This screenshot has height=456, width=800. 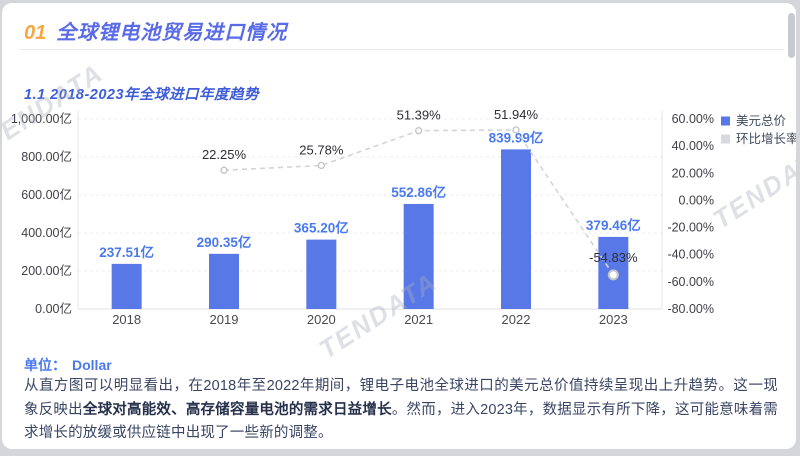 I want to click on x-axis-label-2020: 2020, so click(x=321, y=319).